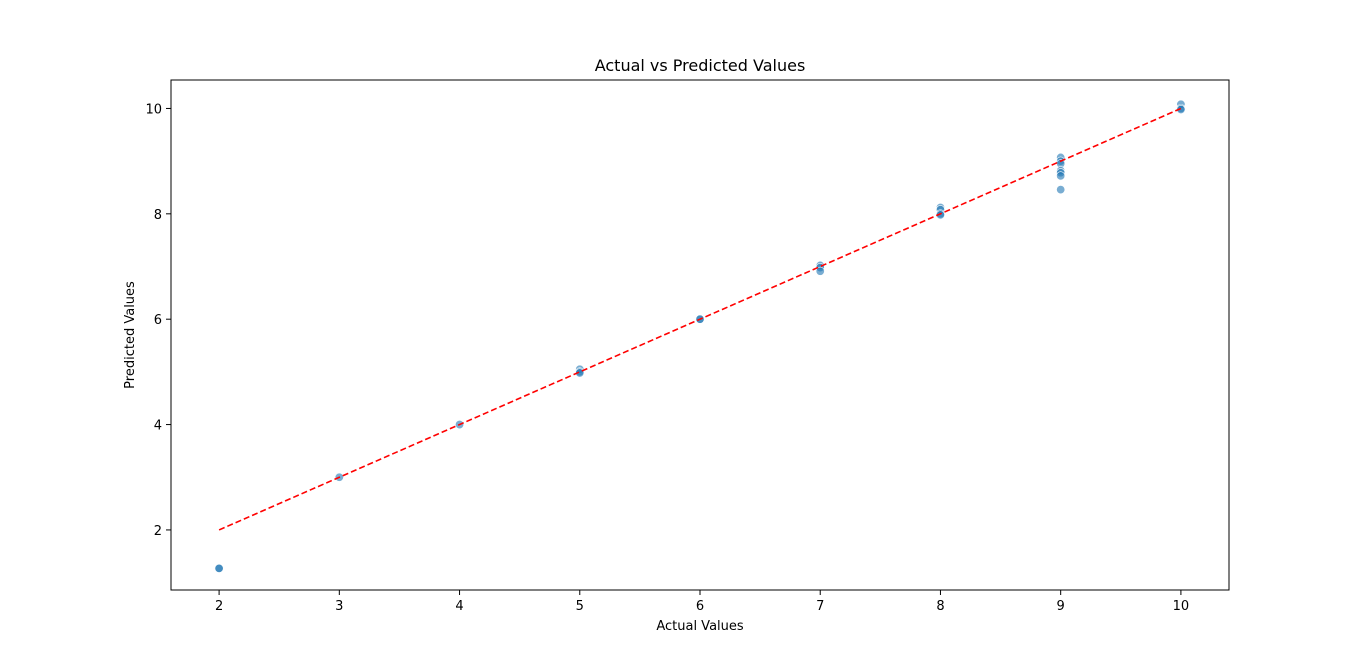  Describe the element at coordinates (153, 109) in the screenshot. I see `y-tick-label: 10` at that location.